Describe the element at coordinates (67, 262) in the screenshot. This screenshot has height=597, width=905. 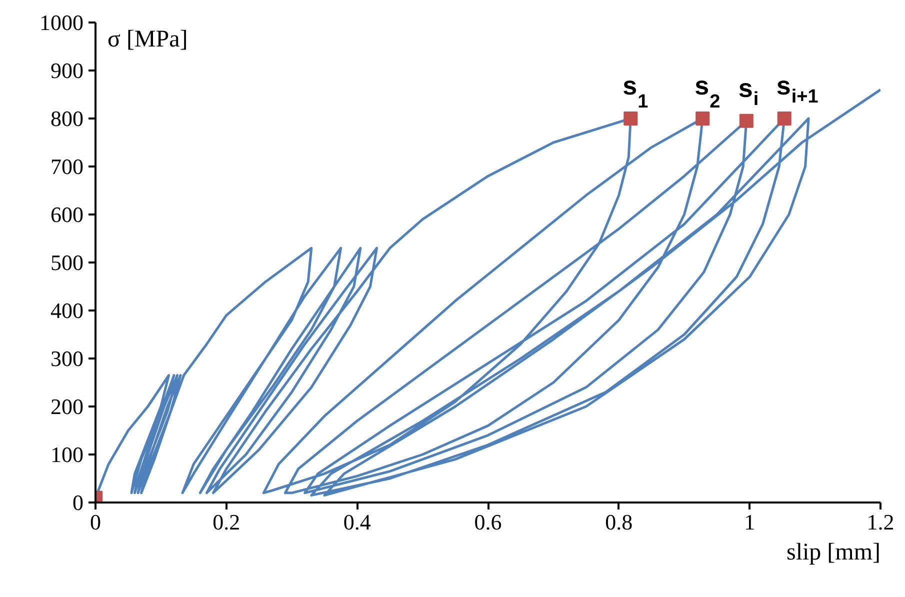
I see `y-tick-label: 500` at that location.